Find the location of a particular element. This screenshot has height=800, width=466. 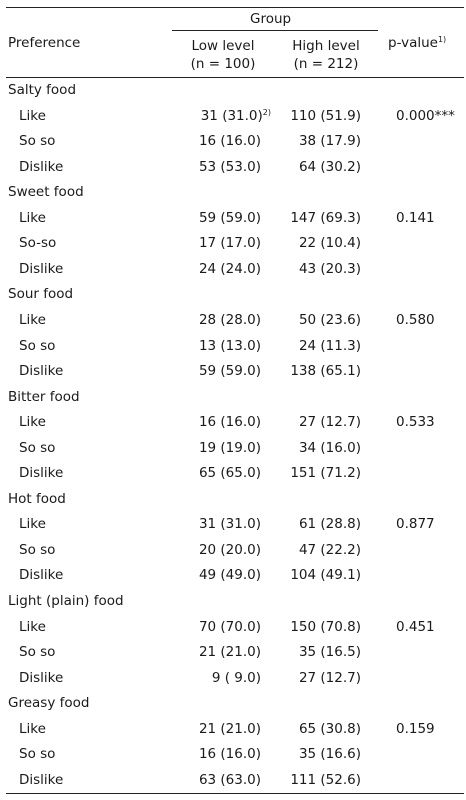

category-label: Salty food is located at coordinates (42, 90).